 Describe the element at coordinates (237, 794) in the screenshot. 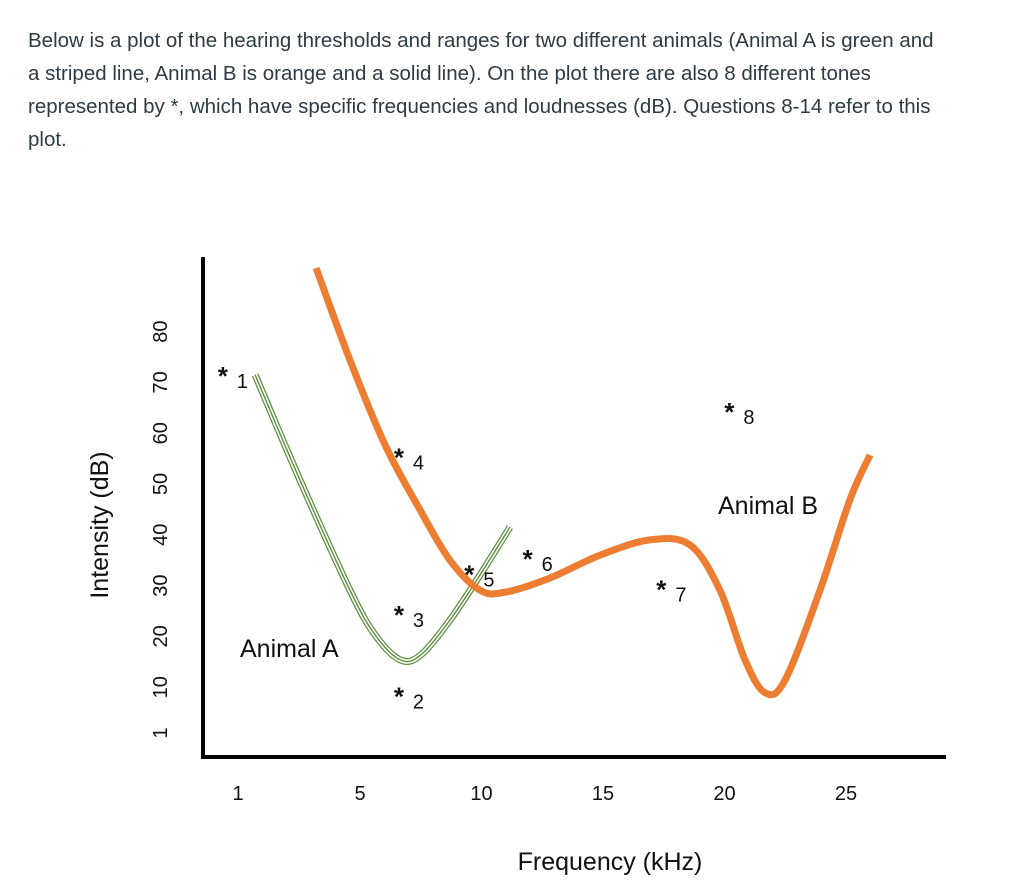

I see `x-tick-label: 1` at that location.